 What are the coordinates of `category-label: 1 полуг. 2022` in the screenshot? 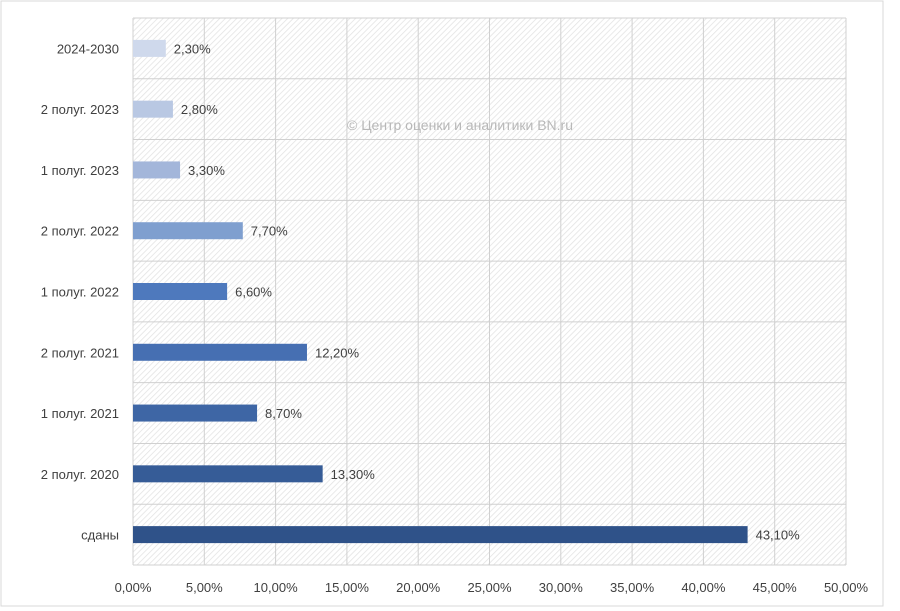 It's located at (80, 292).